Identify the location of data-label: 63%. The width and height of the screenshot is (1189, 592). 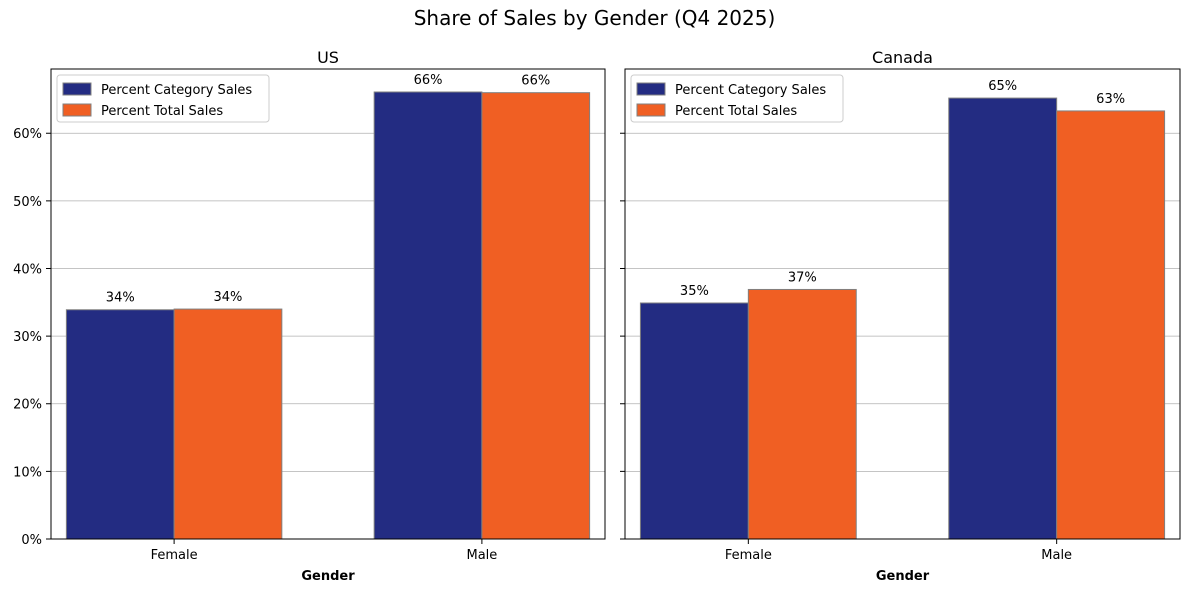
(1110, 99).